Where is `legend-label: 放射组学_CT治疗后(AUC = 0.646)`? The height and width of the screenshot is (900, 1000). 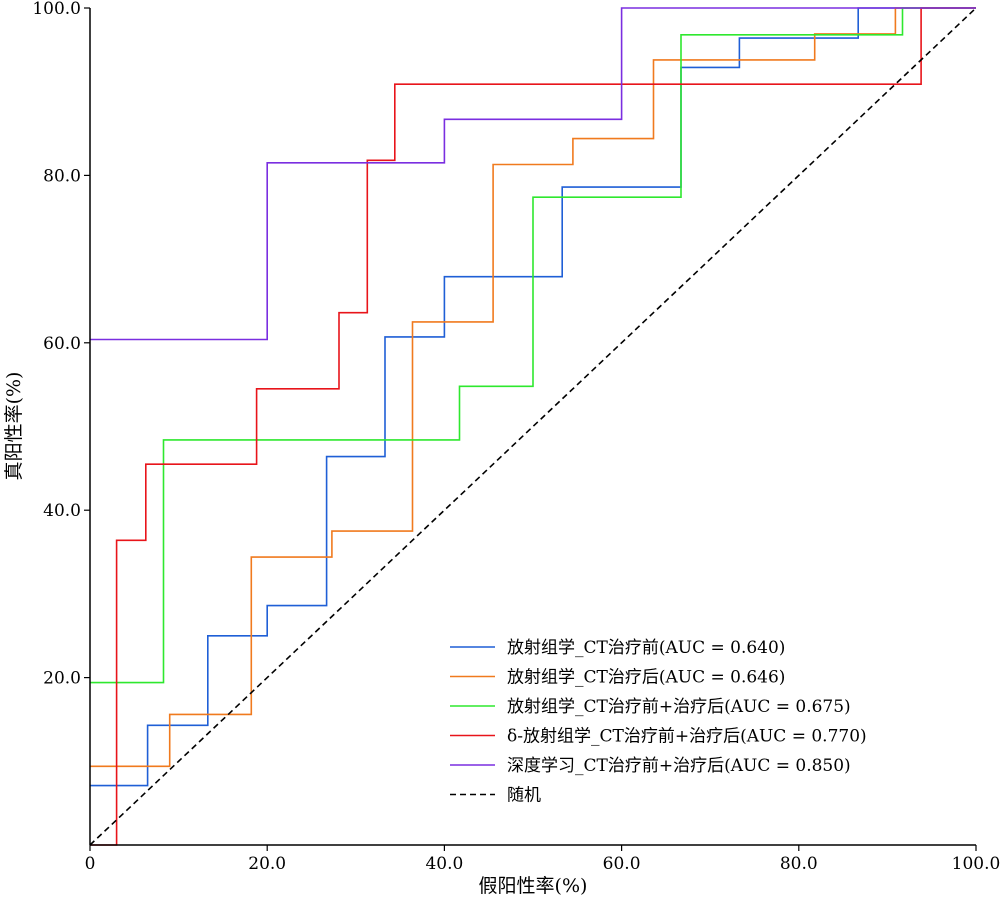 legend-label: 放射组学_CT治疗后(AUC = 0.646) is located at coordinates (646, 678).